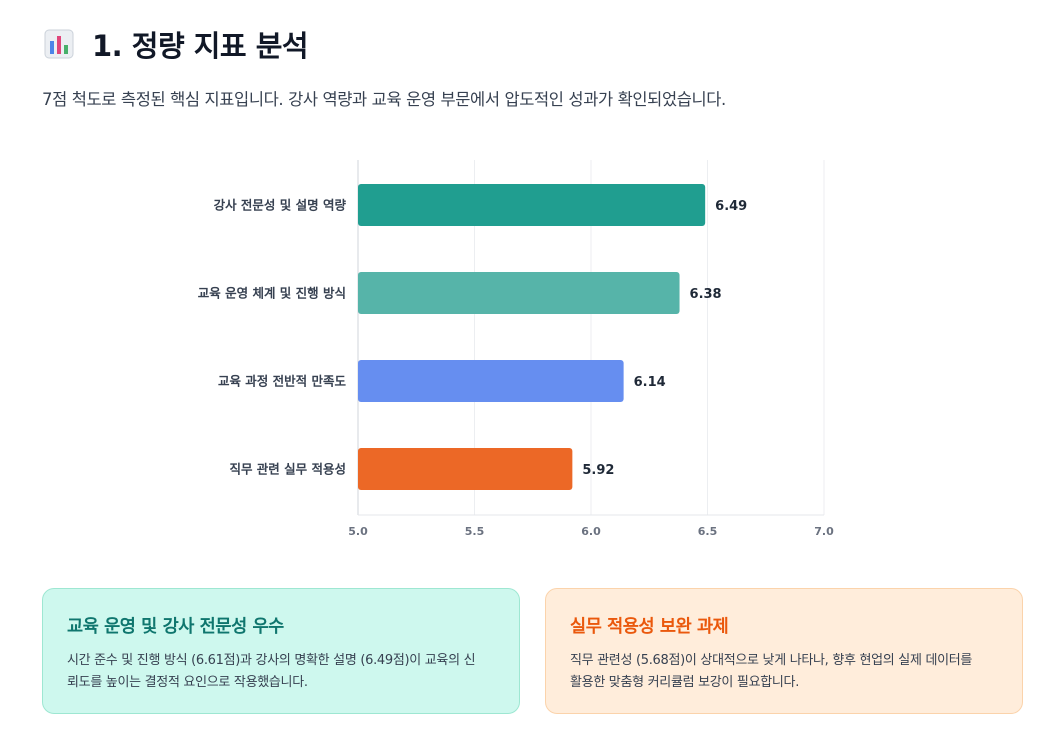  What do you see at coordinates (731, 206) in the screenshot?
I see `value-label: 6.49` at bounding box center [731, 206].